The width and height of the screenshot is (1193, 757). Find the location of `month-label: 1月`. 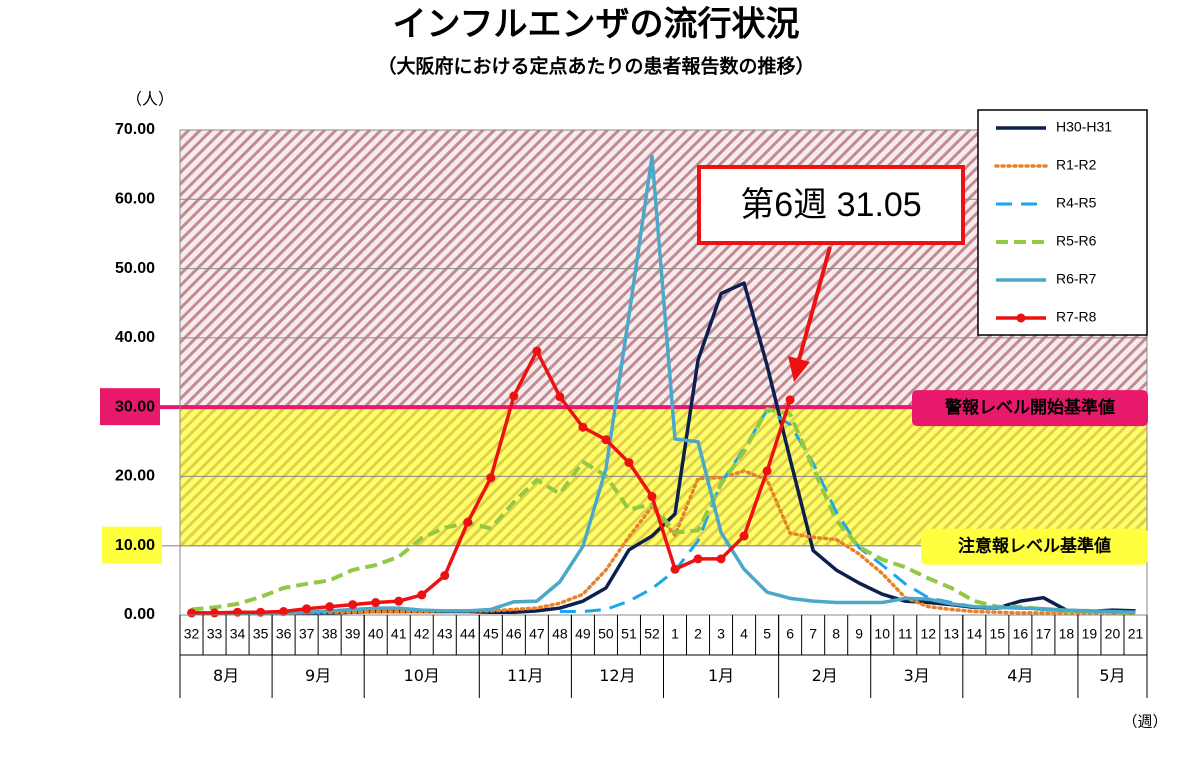

month-label: 1月 is located at coordinates (721, 675).